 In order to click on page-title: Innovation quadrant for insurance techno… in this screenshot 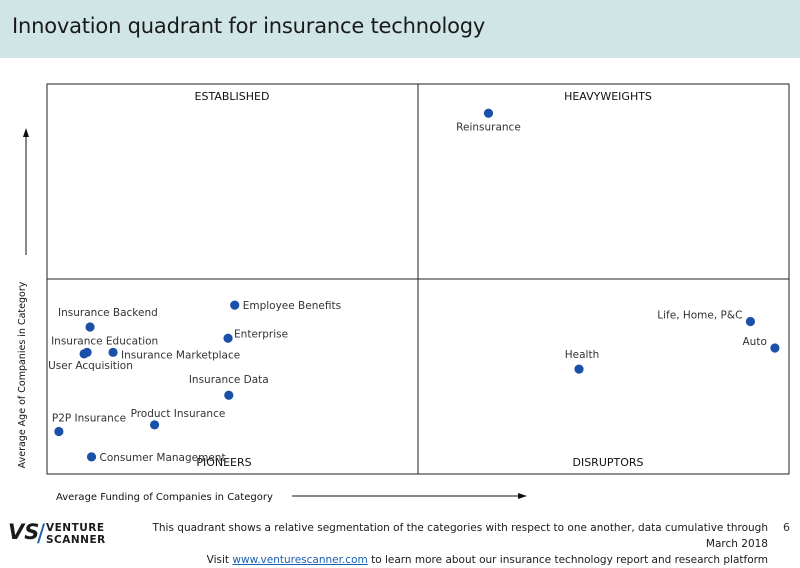, I will do `click(249, 26)`.